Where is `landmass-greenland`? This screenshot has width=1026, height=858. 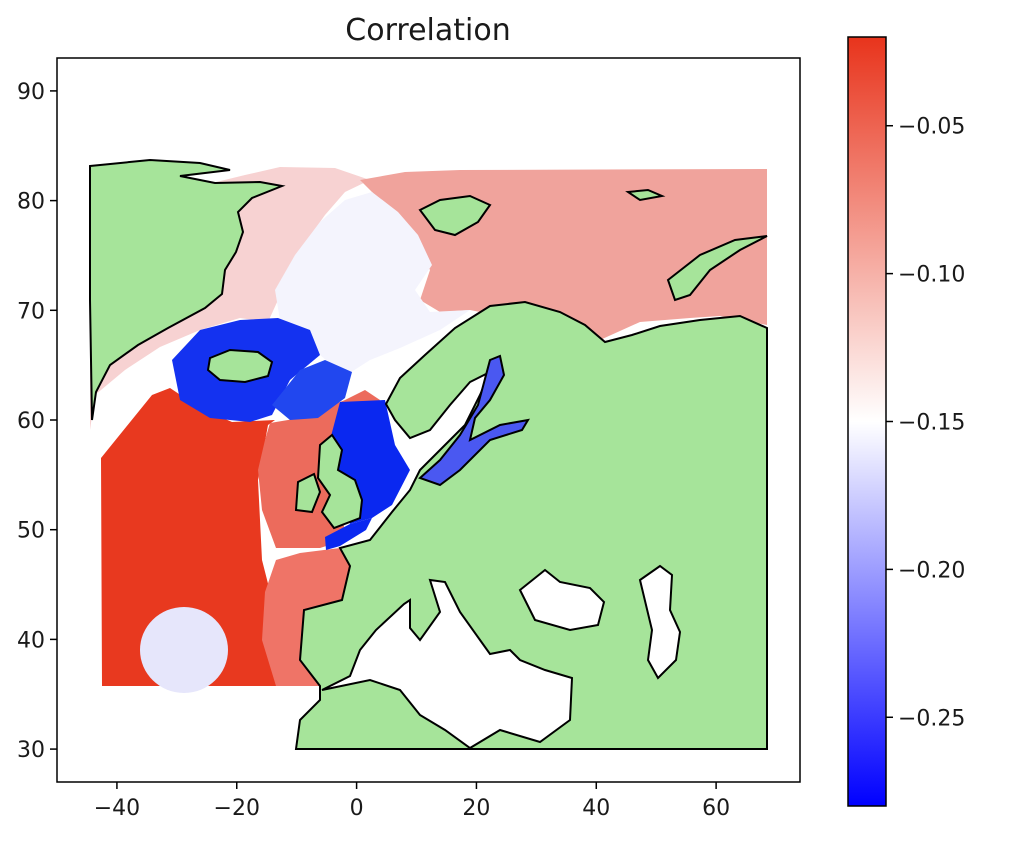
landmass-greenland is located at coordinates (187, 289).